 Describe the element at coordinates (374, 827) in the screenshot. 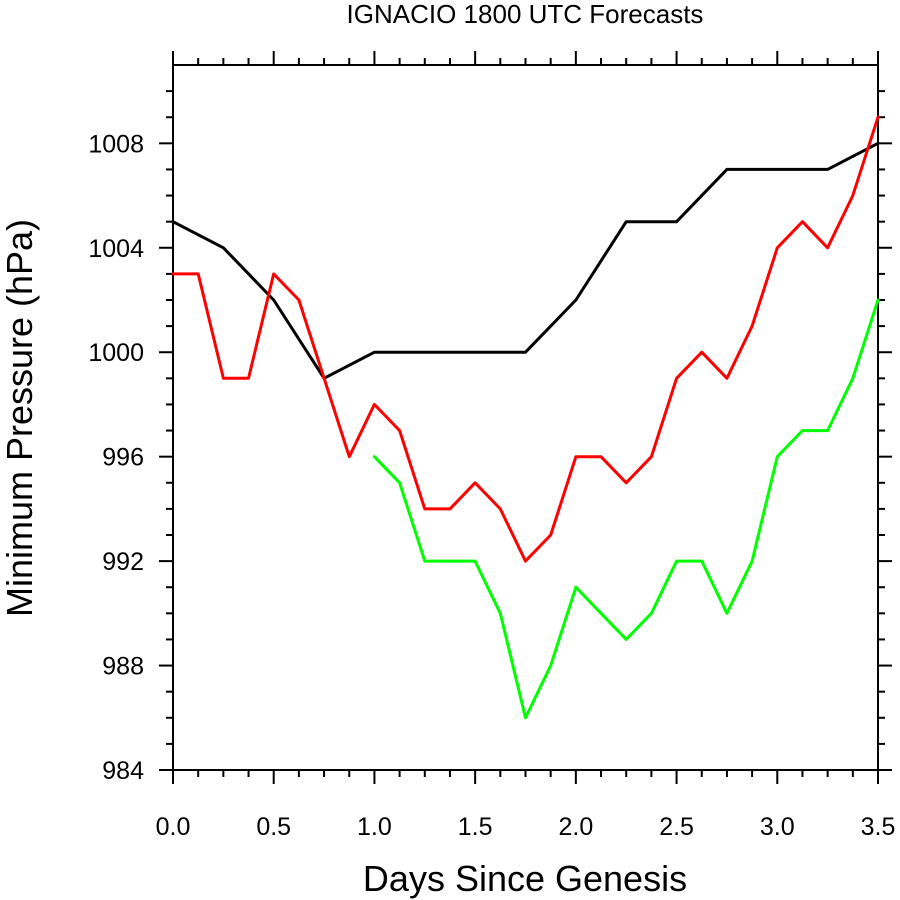

I see `x-tick-label: 1.0` at that location.